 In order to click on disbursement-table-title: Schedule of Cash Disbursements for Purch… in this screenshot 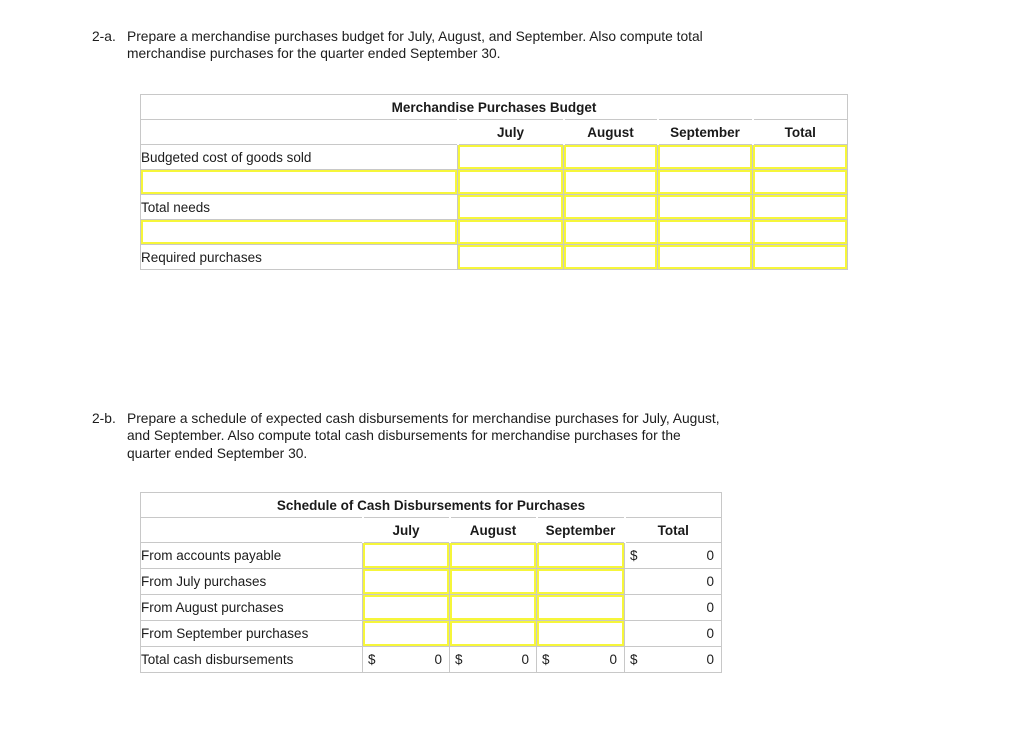, I will do `click(431, 505)`.